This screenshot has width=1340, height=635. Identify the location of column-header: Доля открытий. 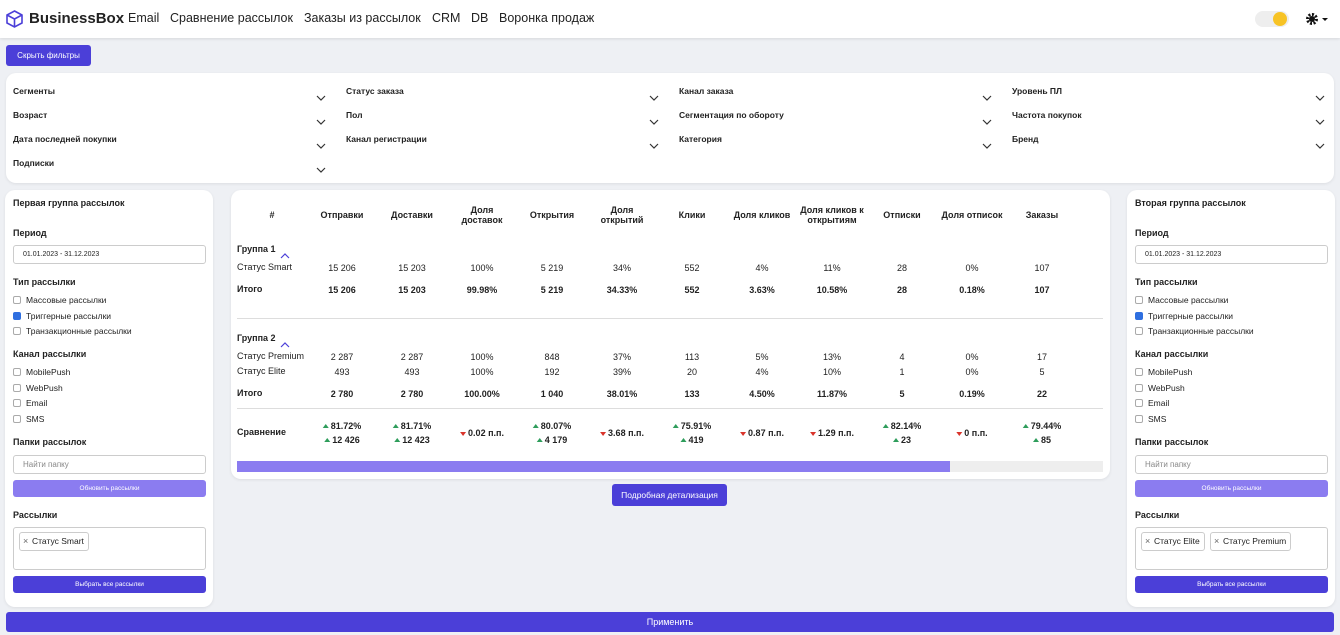
(622, 215).